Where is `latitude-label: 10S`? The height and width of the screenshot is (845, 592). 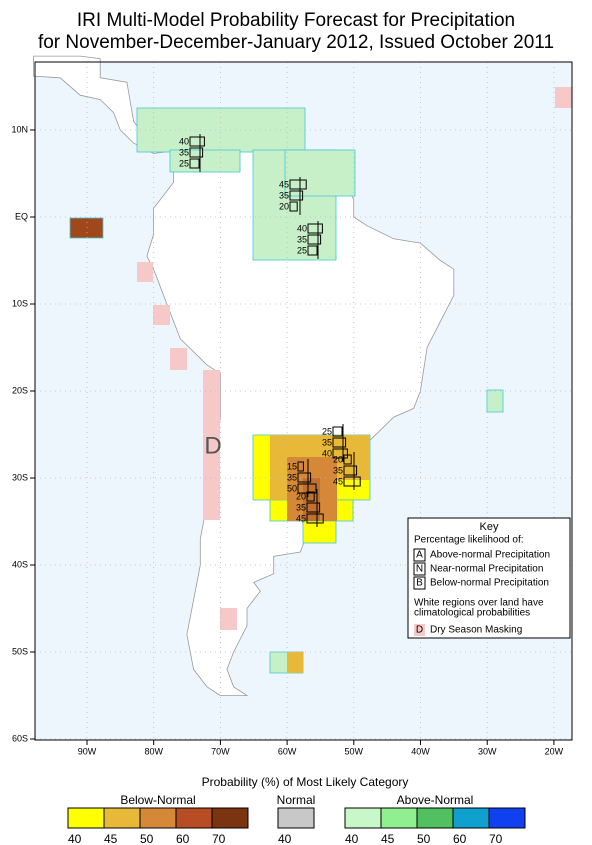 latitude-label: 10S is located at coordinates (20, 303).